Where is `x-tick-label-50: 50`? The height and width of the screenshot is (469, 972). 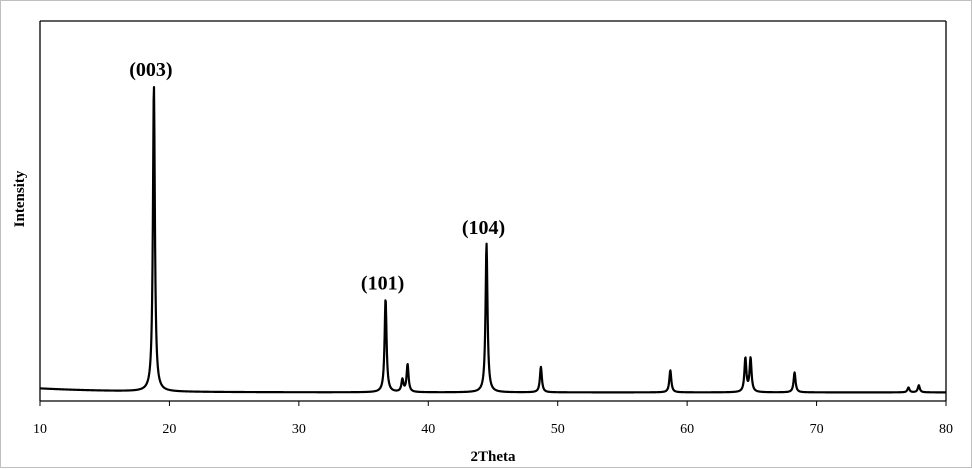
x-tick-label-50: 50 is located at coordinates (558, 429).